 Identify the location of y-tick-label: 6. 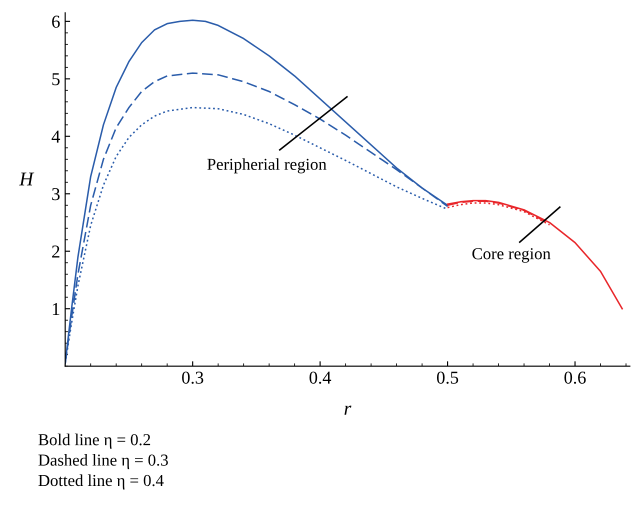
(56, 22).